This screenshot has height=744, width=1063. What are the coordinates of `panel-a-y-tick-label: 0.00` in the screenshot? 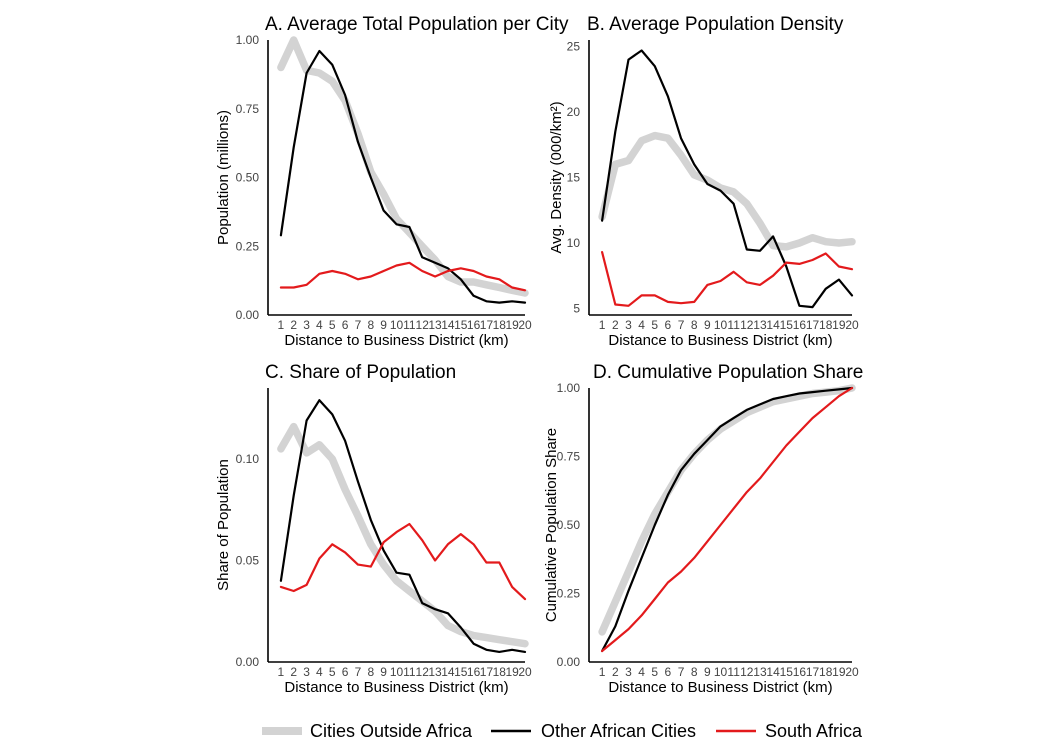 It's located at (248, 315).